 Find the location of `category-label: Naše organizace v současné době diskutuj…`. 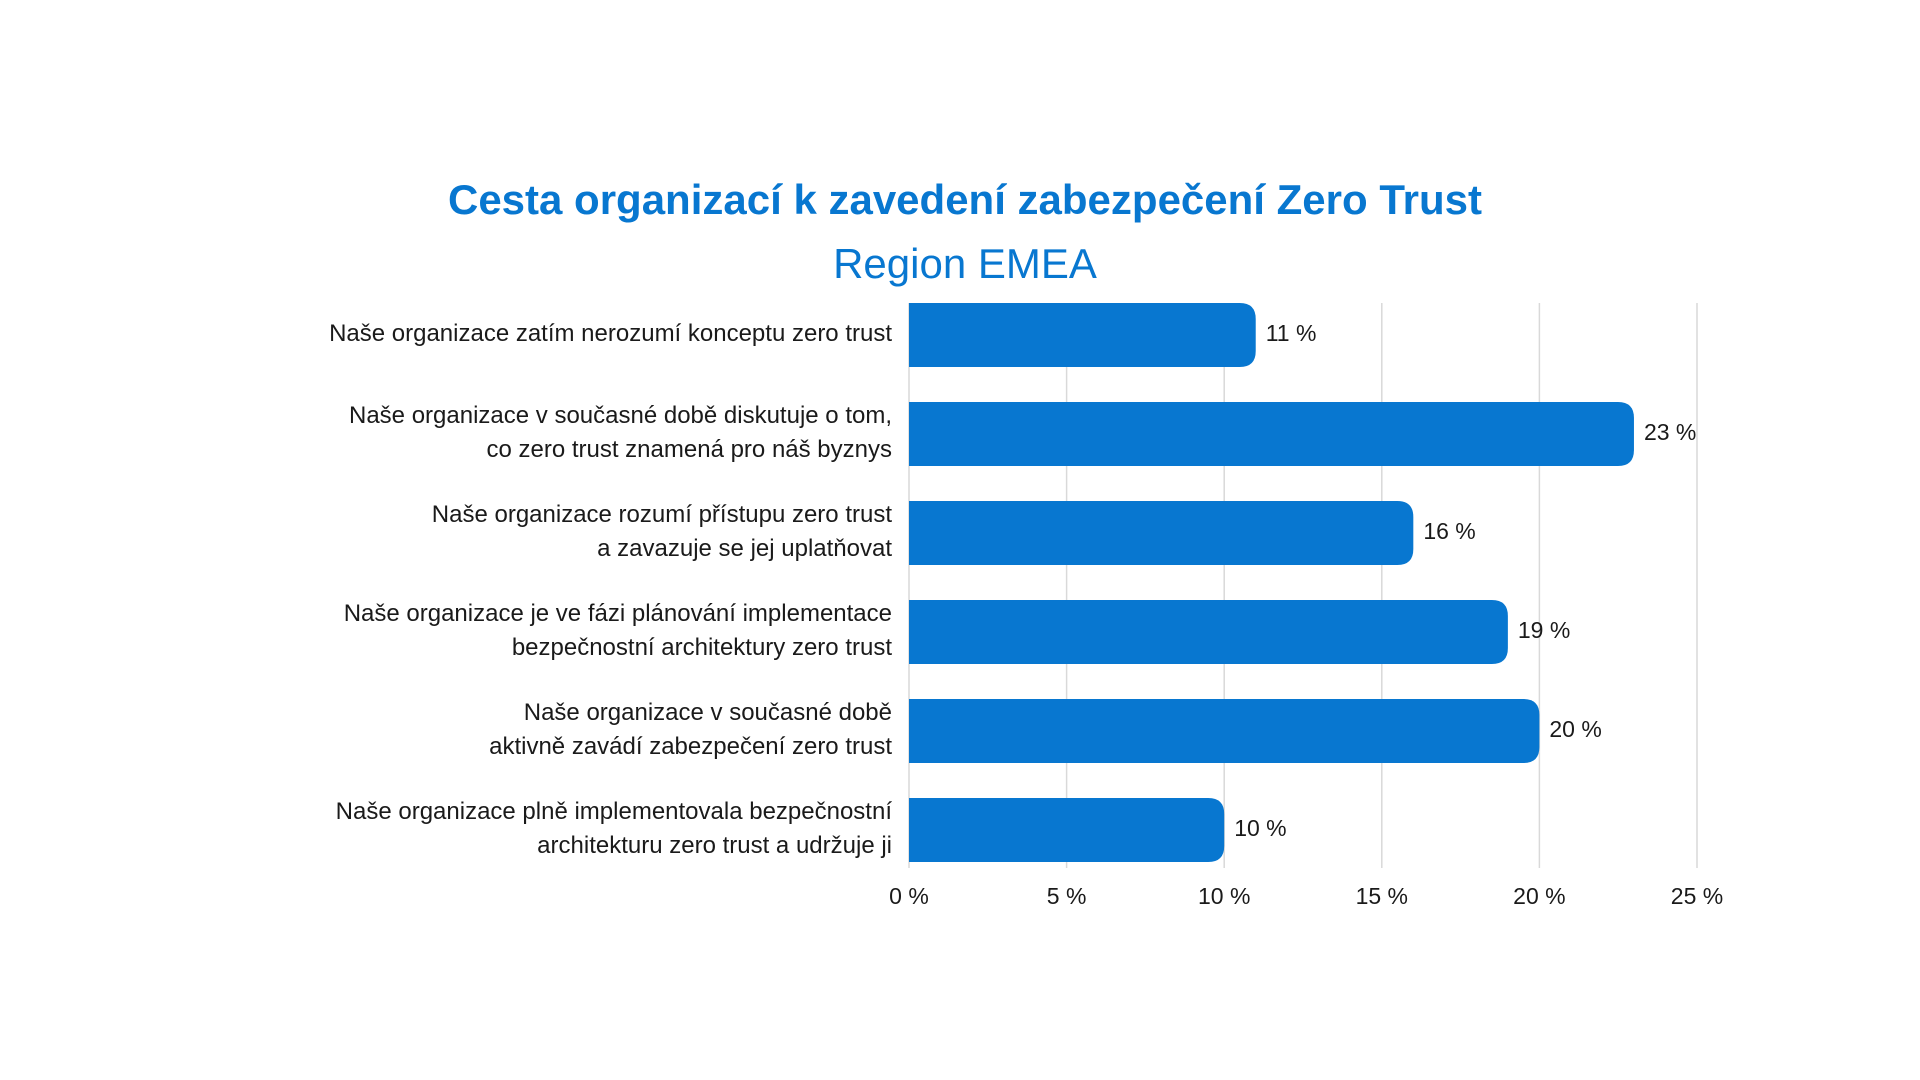

category-label: Naše organizace v současné době diskutuj… is located at coordinates (620, 432).